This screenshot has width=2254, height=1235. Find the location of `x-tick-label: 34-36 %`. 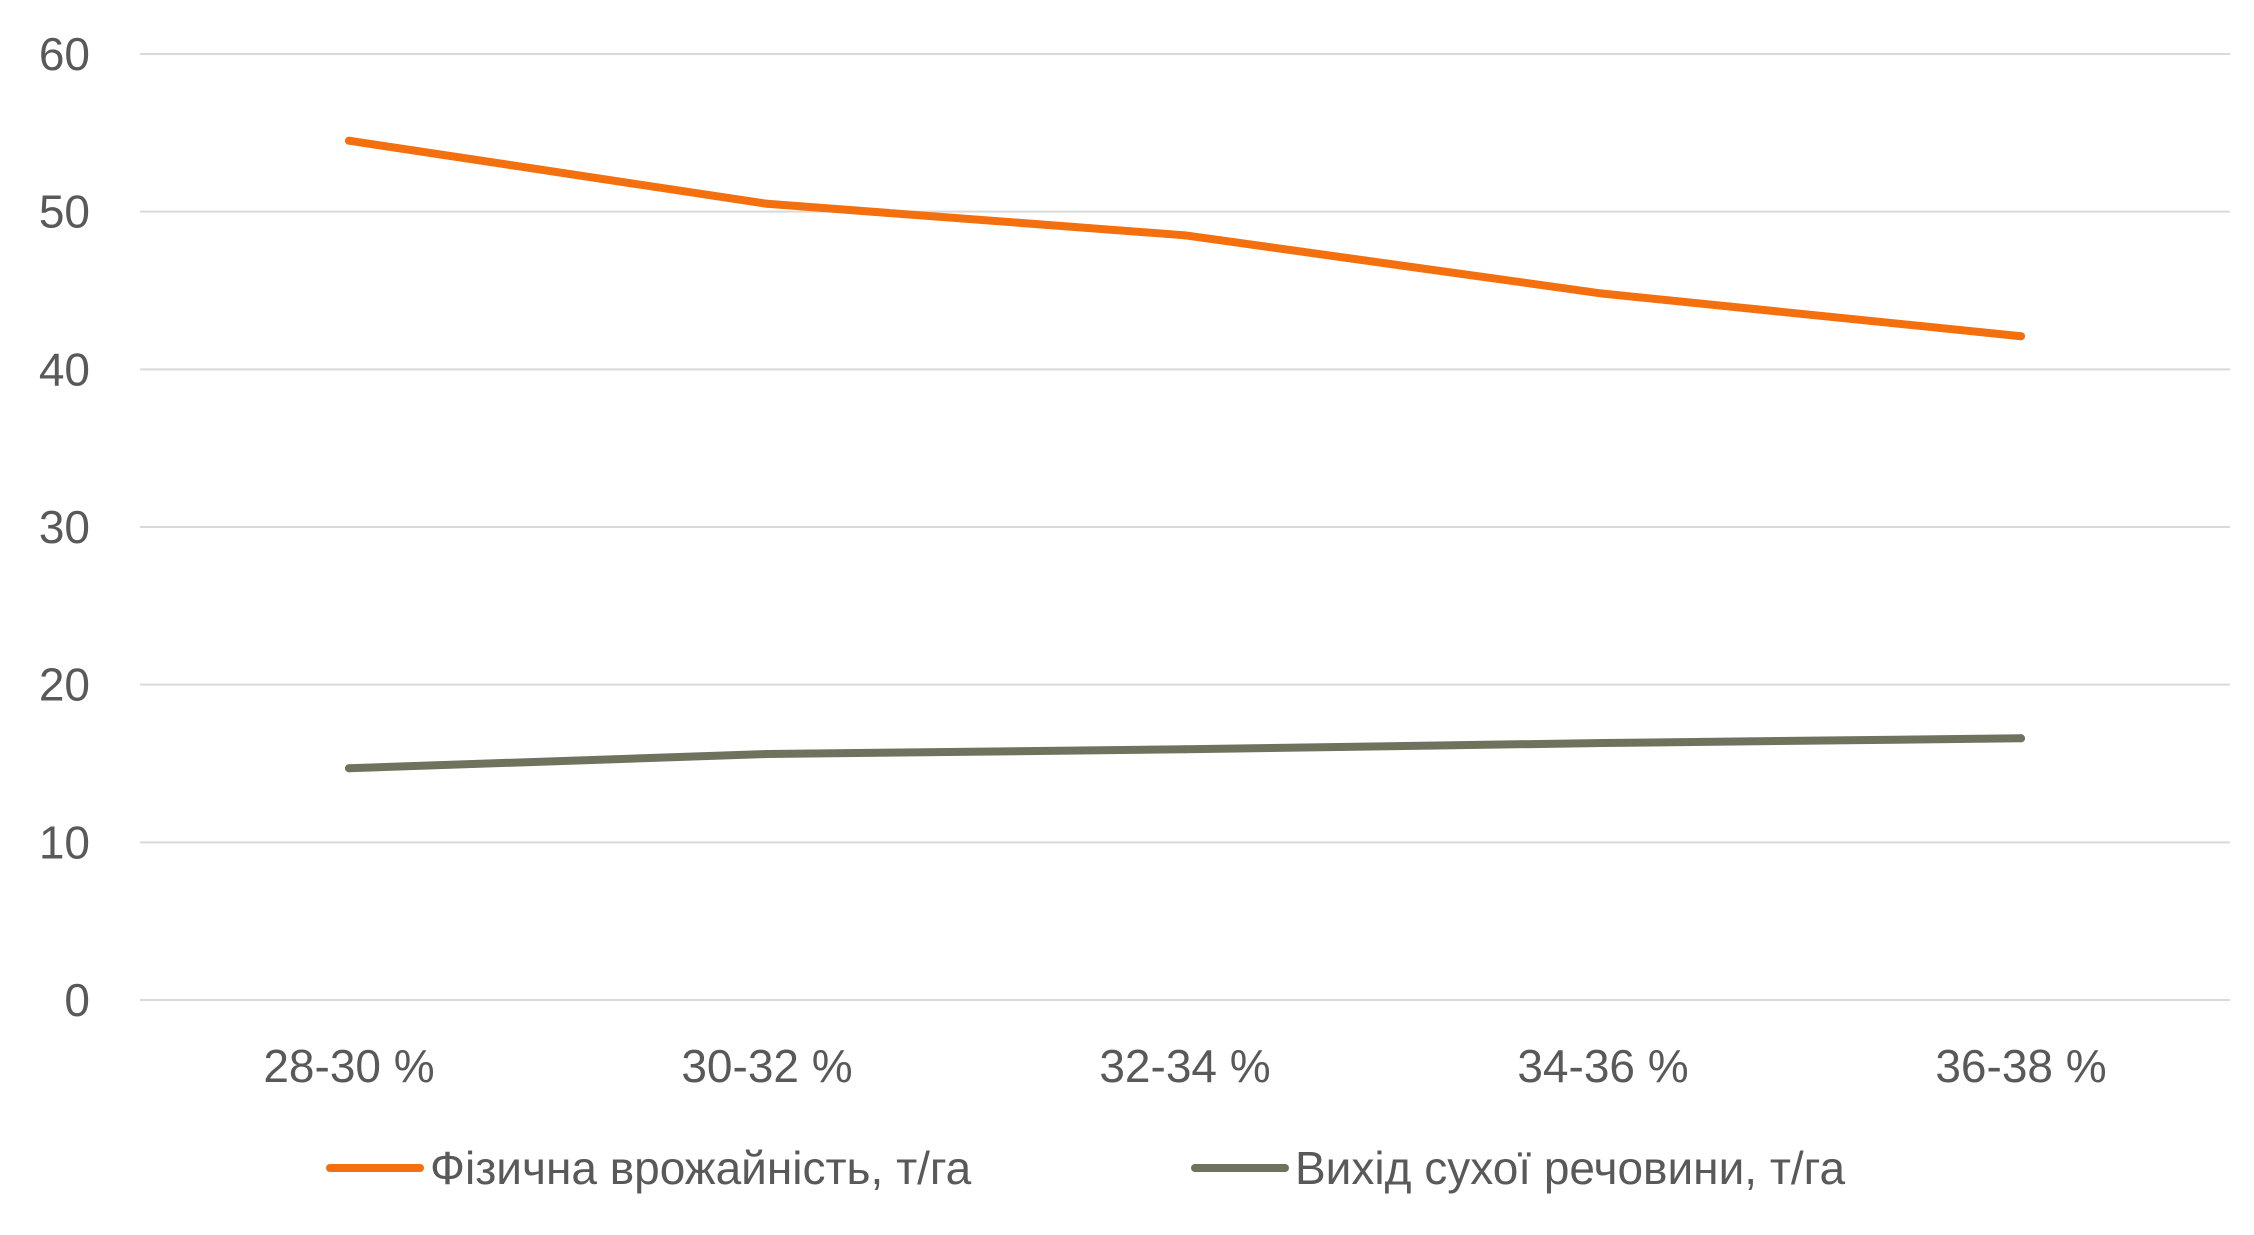

x-tick-label: 34-36 % is located at coordinates (1602, 1066).